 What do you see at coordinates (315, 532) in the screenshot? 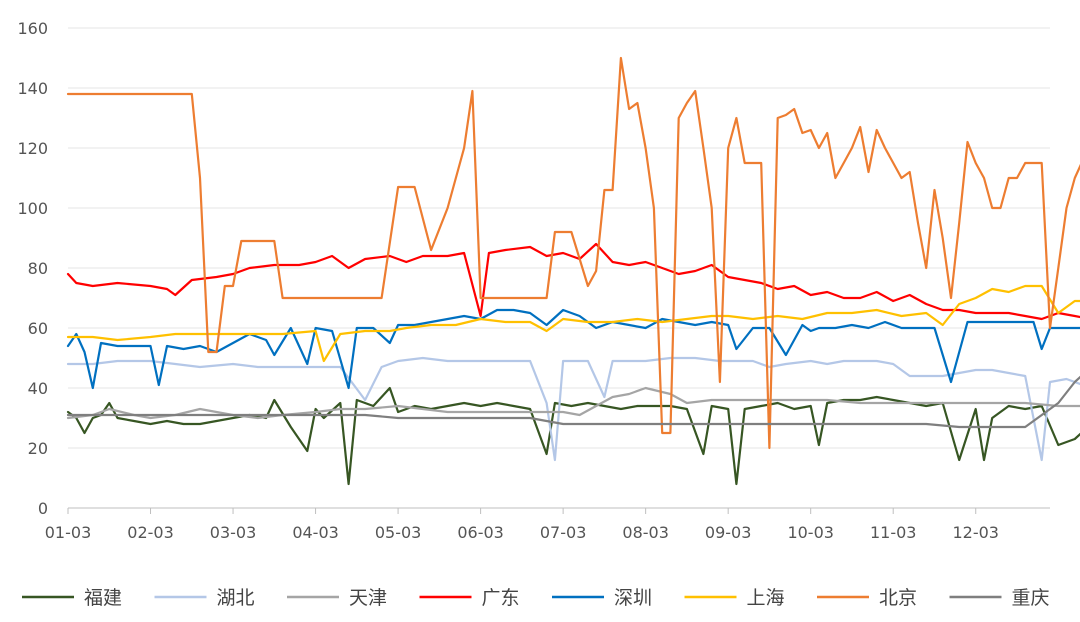
I see `x-tick-label: 04-03` at bounding box center [315, 532].